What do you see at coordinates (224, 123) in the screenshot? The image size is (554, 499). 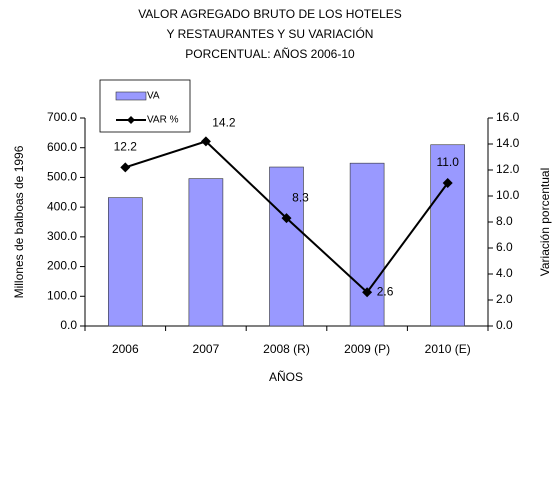 I see `data-label: 14.2` at bounding box center [224, 123].